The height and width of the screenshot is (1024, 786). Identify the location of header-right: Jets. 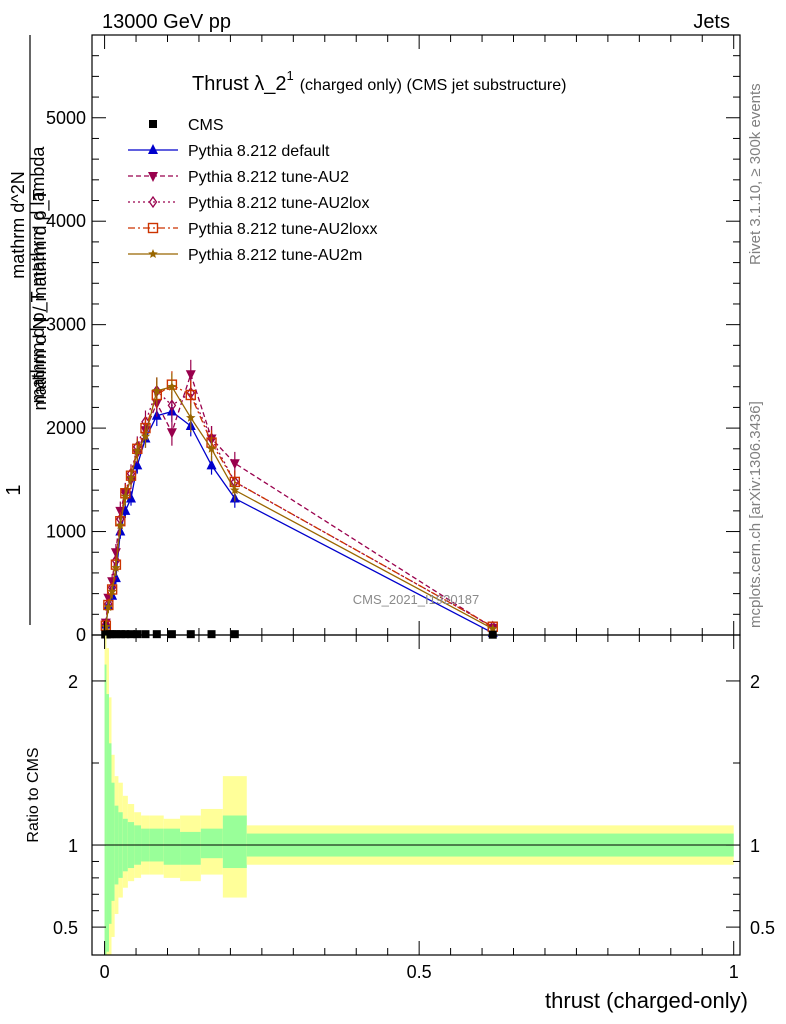
(711, 22).